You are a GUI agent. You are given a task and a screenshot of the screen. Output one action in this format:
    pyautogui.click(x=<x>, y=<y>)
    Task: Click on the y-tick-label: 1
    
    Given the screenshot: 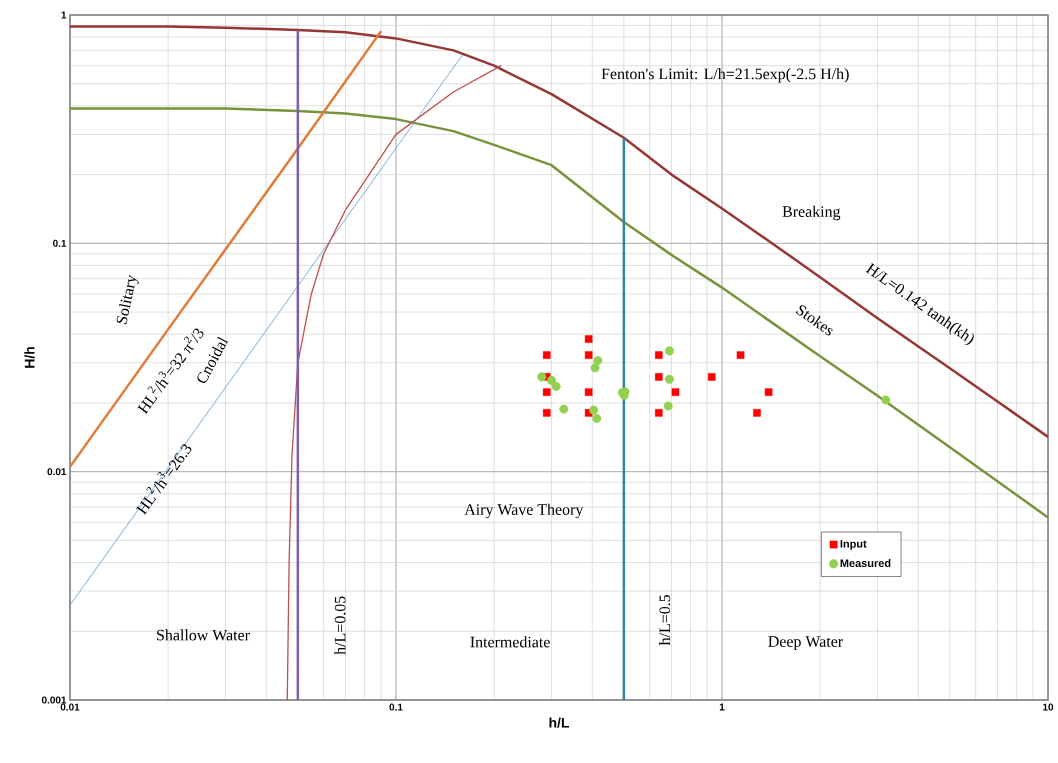 What is the action you would take?
    pyautogui.click(x=64, y=15)
    